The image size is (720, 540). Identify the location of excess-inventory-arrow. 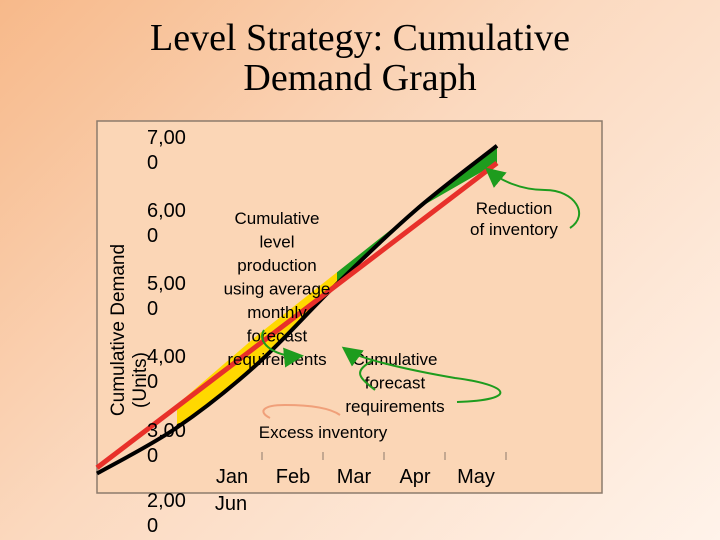
(301, 411).